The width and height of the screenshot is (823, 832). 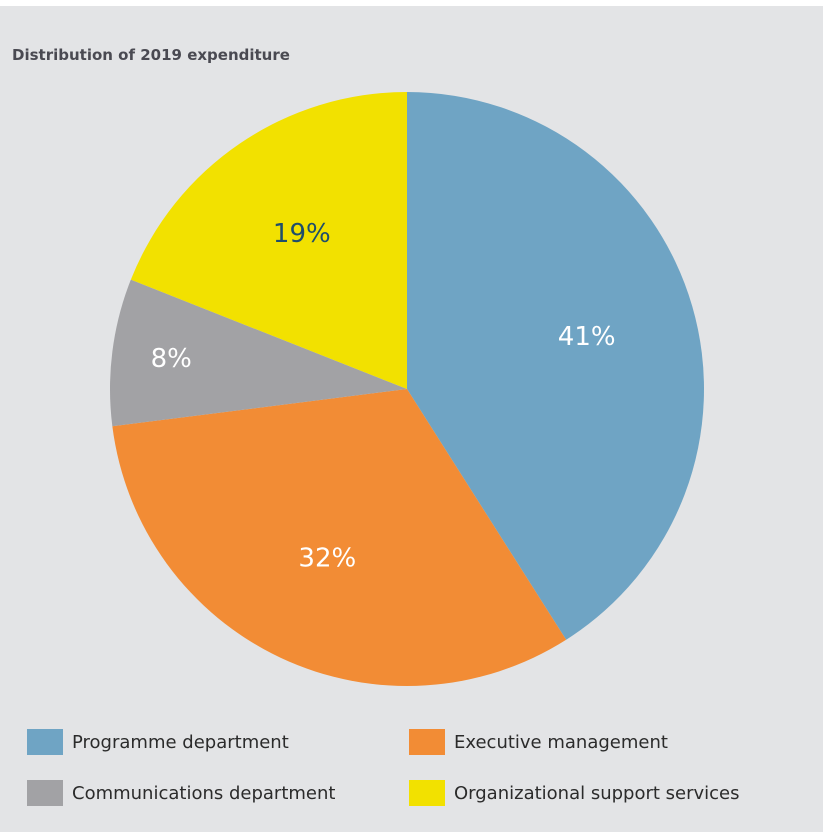 I want to click on legend-item-communications-department: Communications department, so click(x=181, y=793).